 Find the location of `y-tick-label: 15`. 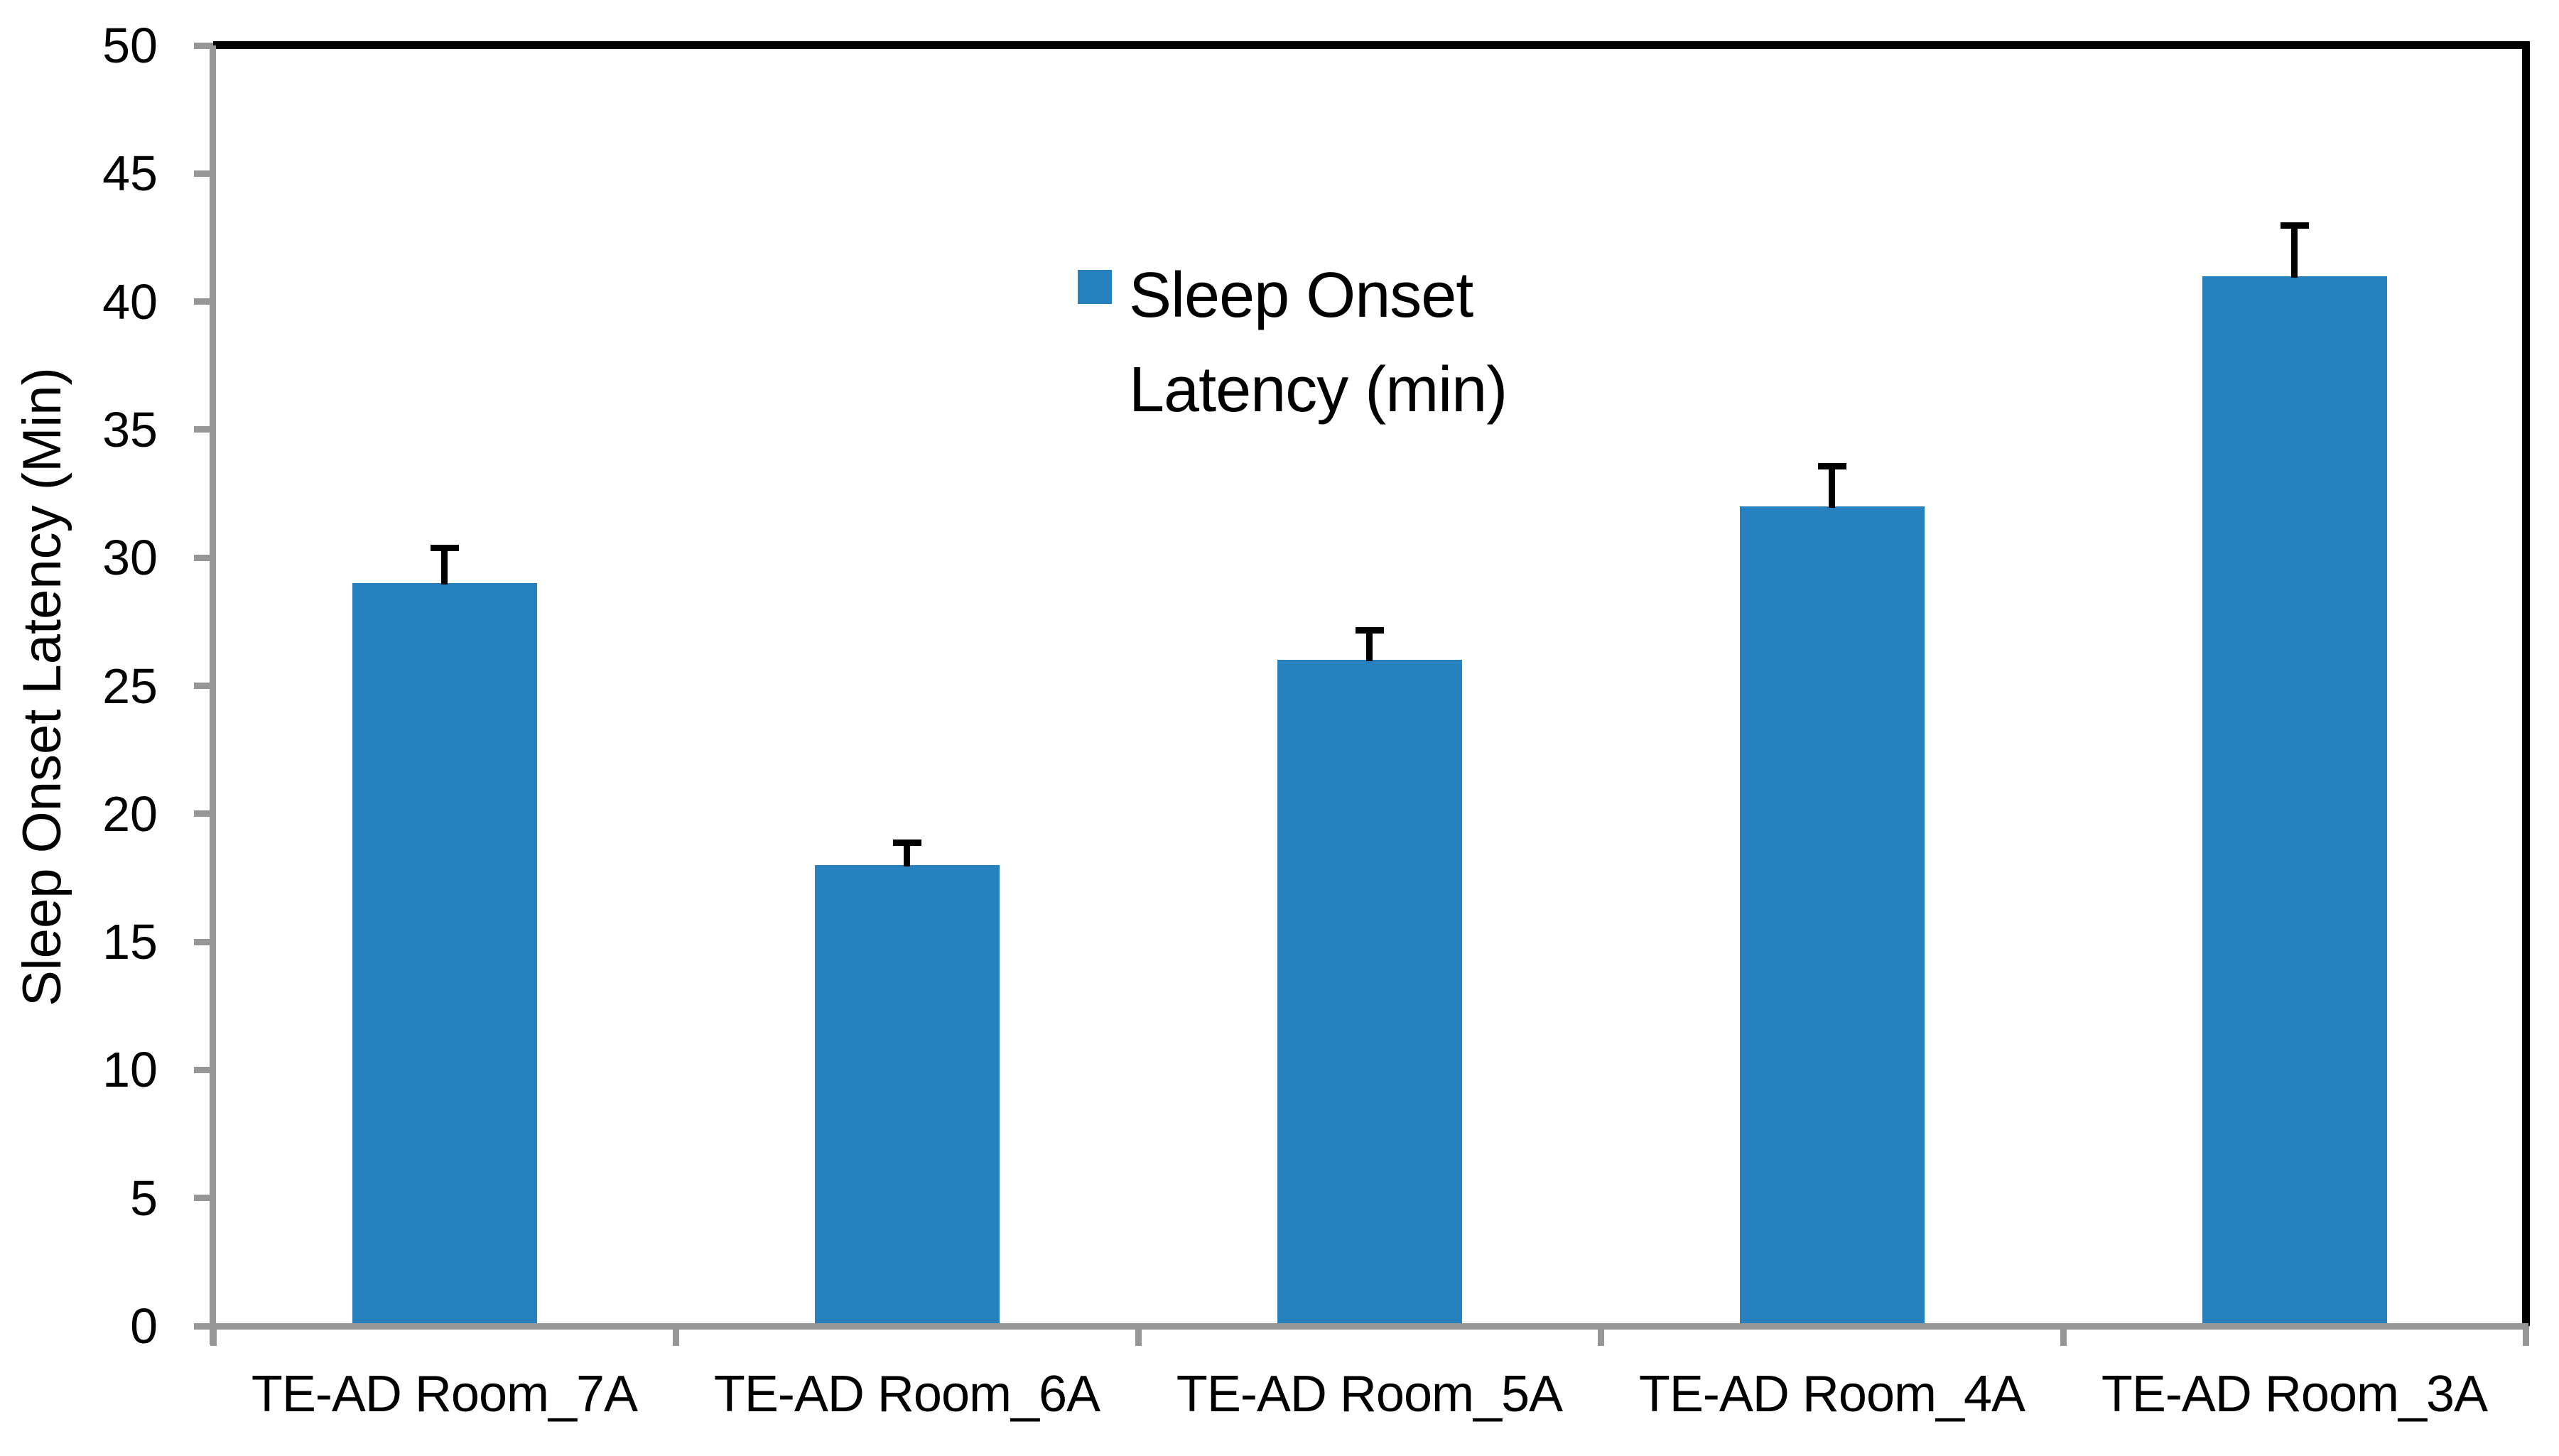

y-tick-label: 15 is located at coordinates (130, 942).